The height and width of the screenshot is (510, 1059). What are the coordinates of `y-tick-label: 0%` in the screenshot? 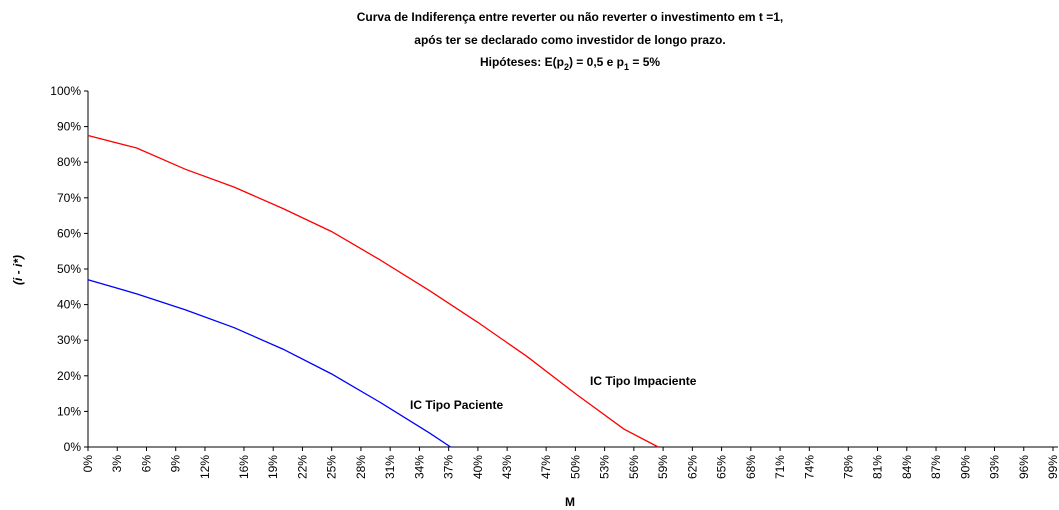 It's located at (73, 447).